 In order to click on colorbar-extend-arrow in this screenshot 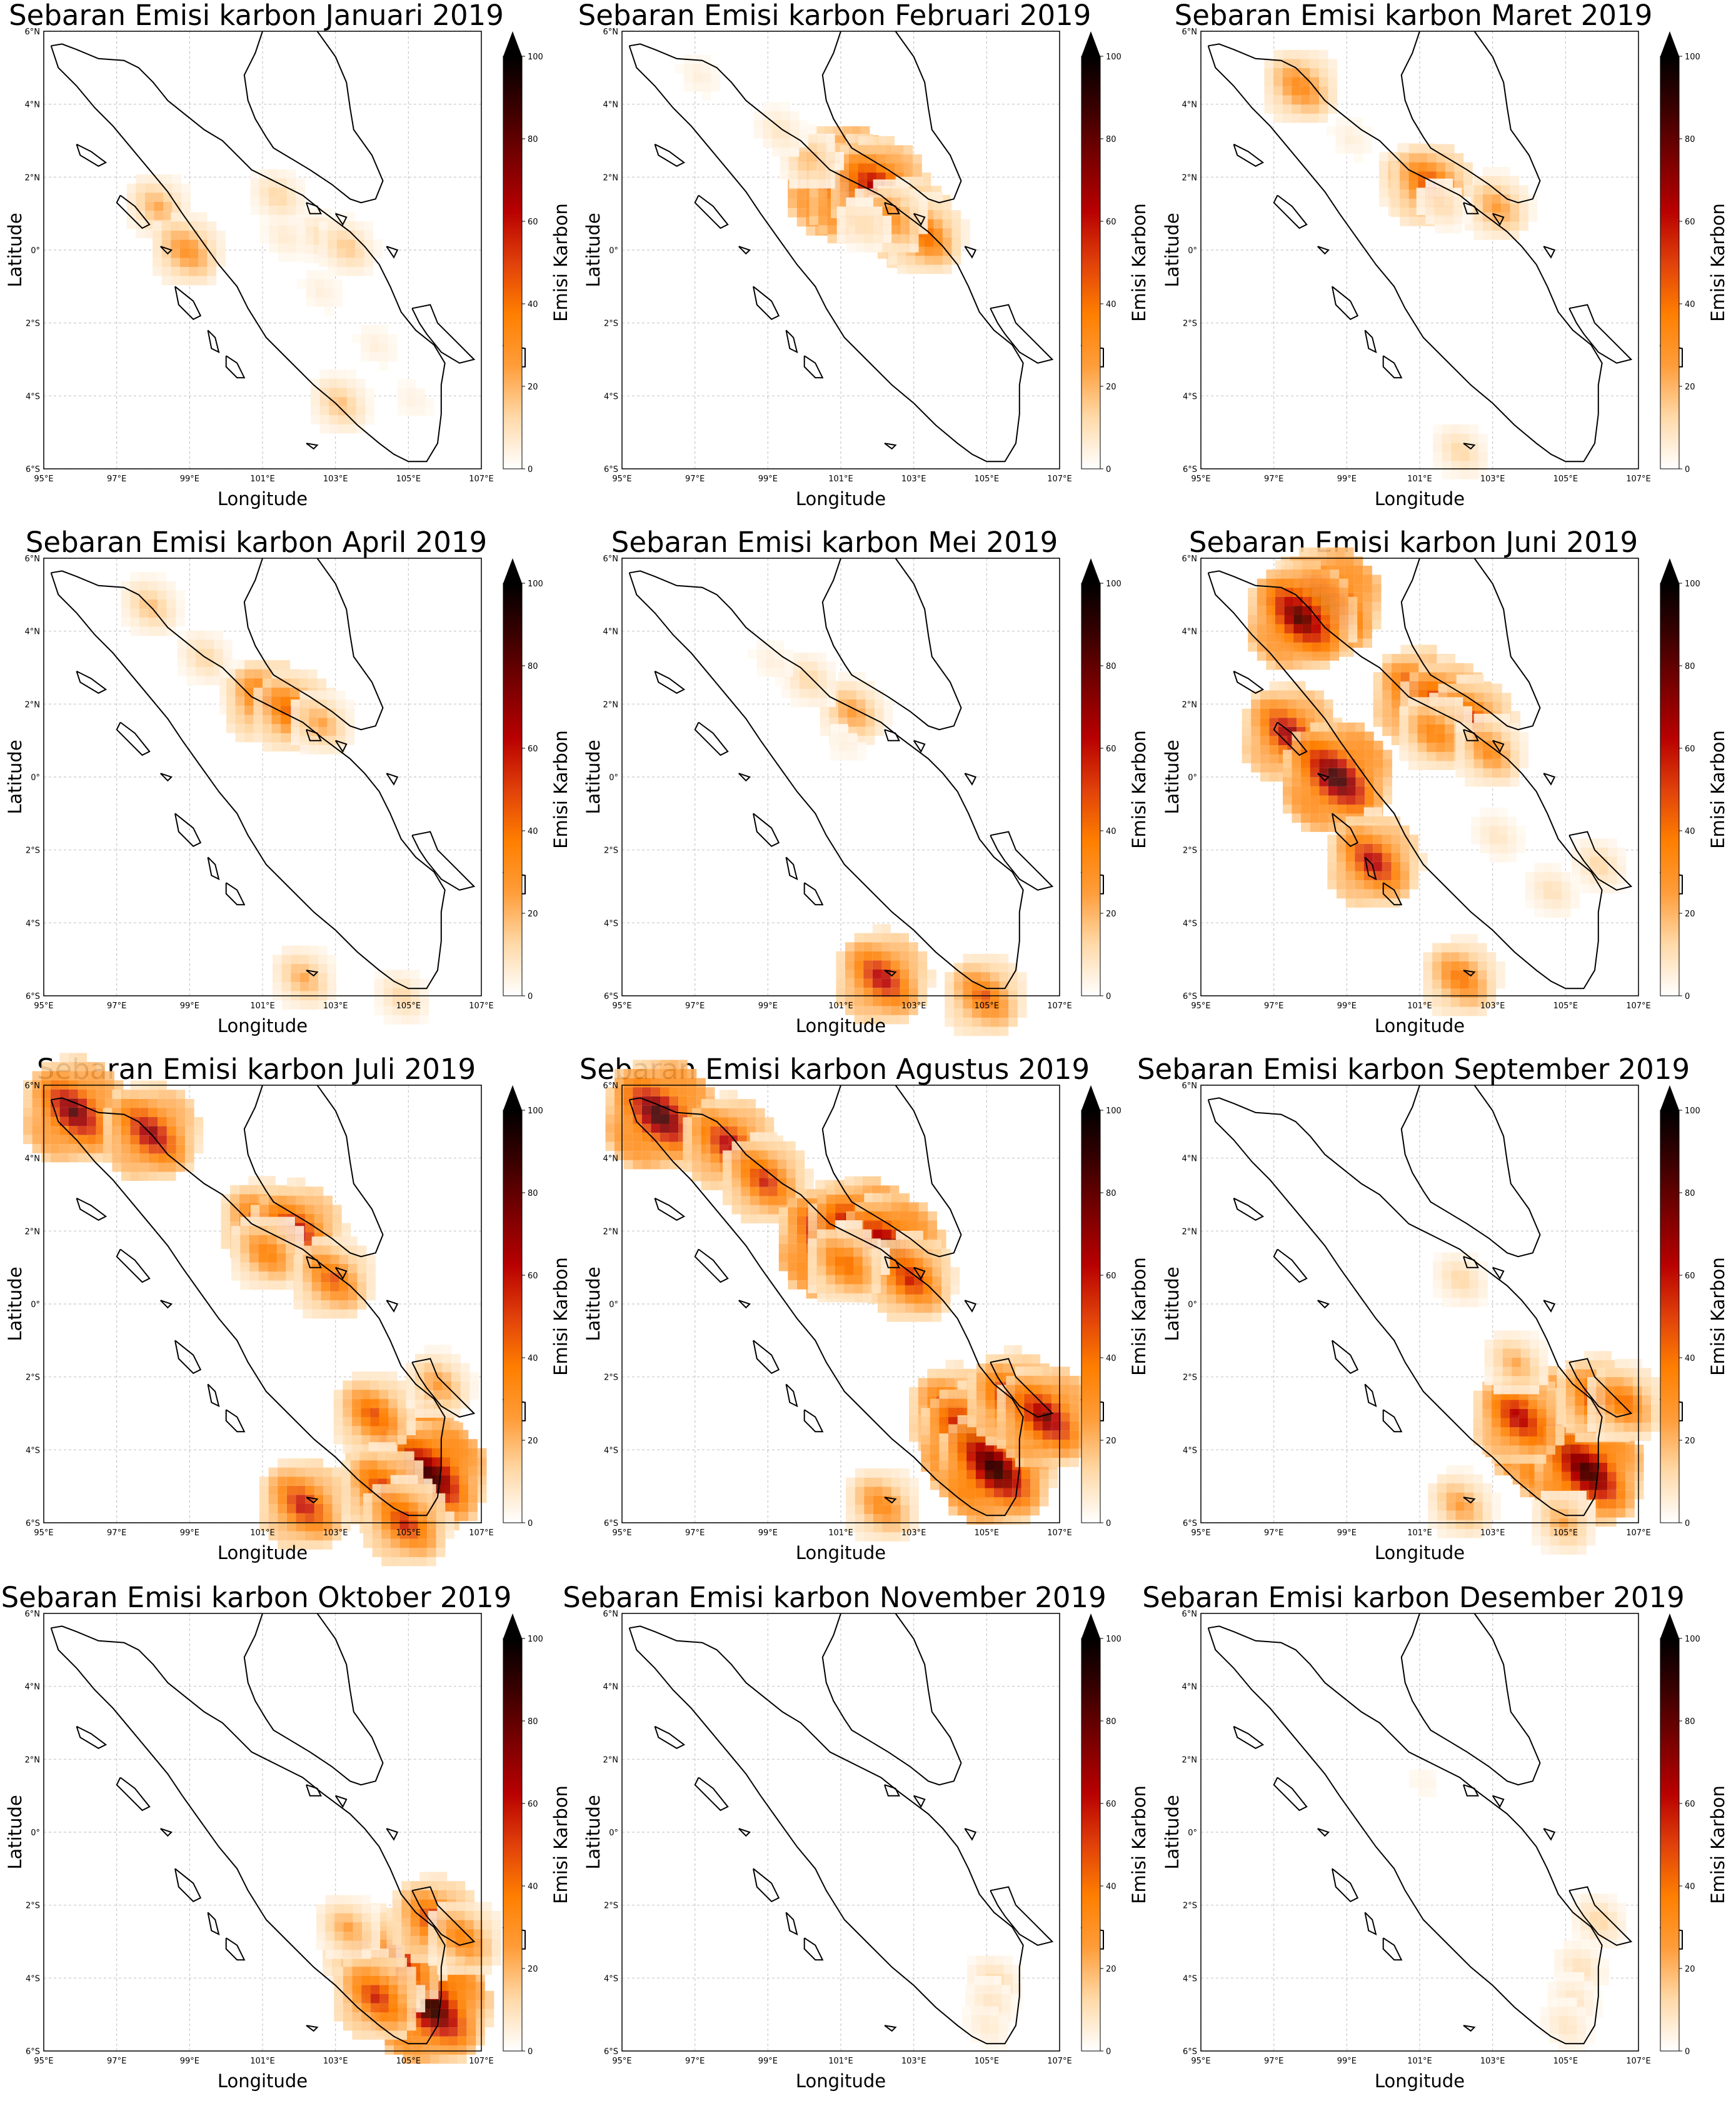, I will do `click(512, 1097)`.